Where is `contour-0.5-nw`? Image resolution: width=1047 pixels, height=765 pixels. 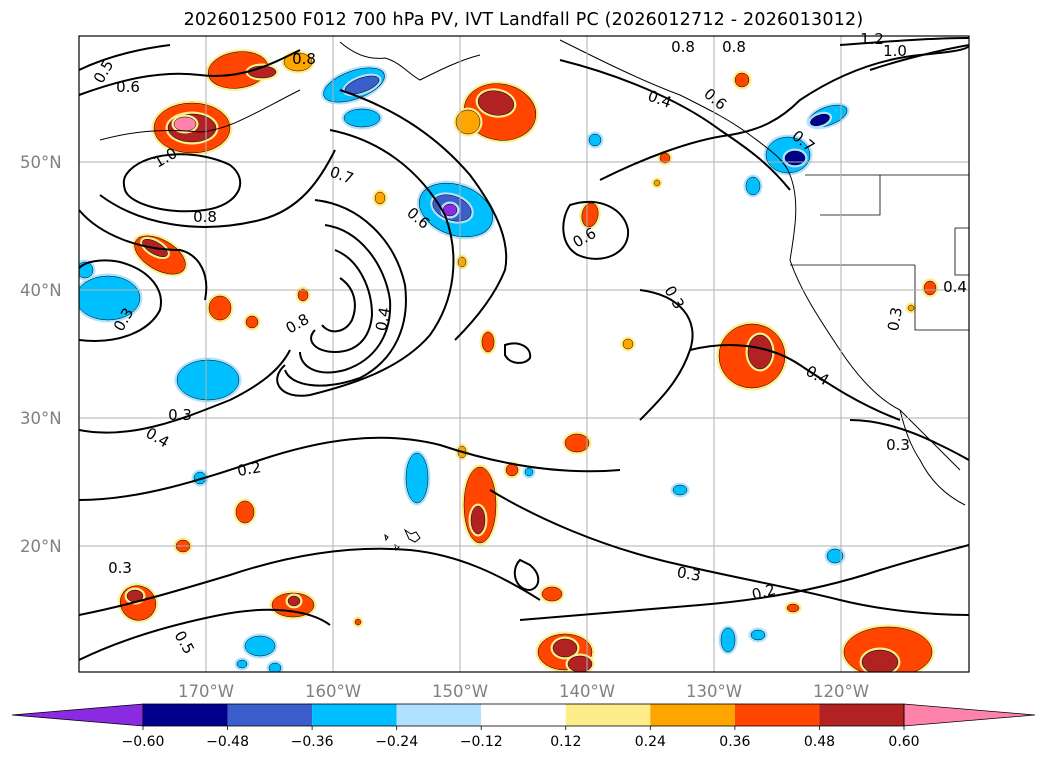
contour-0.5-nw is located at coordinates (125, 57).